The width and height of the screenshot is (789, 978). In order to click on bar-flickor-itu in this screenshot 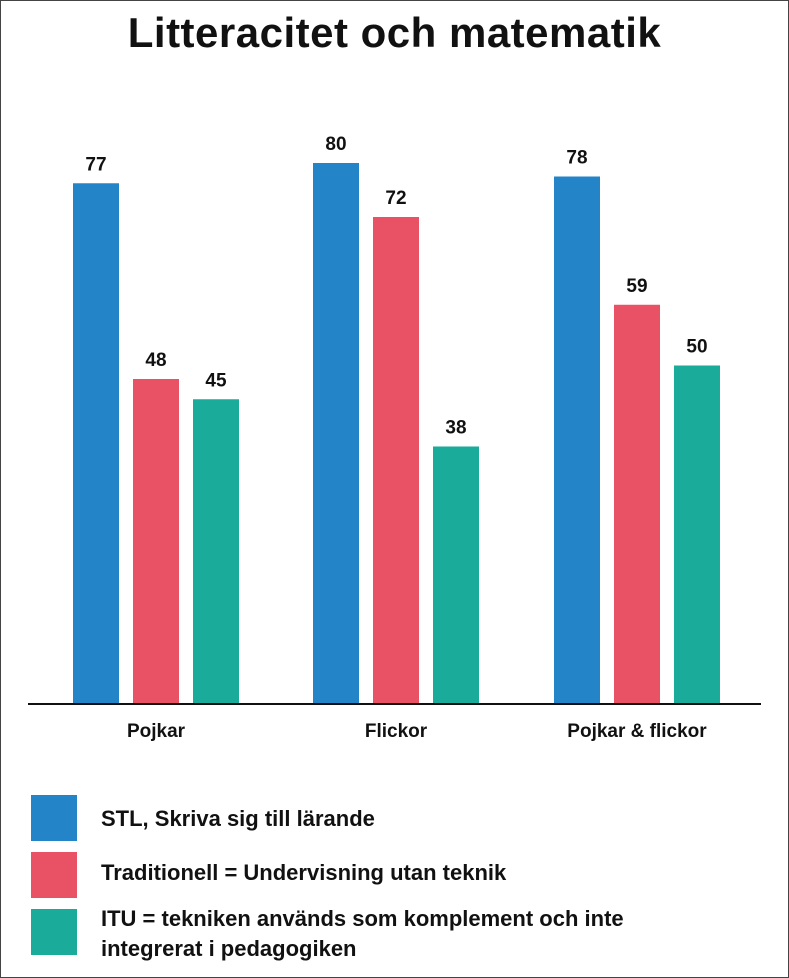, I will do `click(456, 574)`.